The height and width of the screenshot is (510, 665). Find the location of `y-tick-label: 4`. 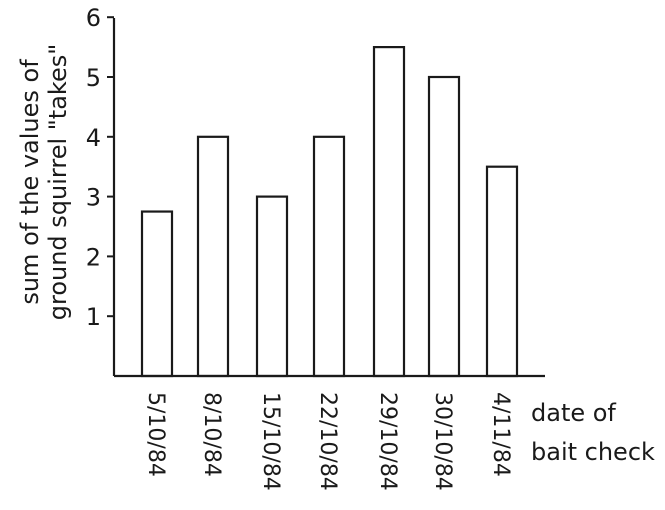

y-tick-label: 4 is located at coordinates (93, 138).